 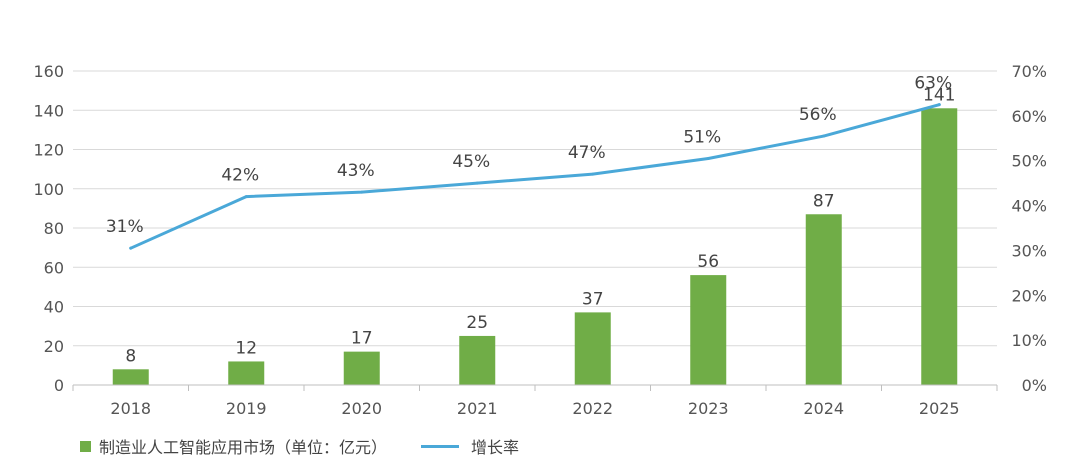 I want to click on growth-rate-label: 31%, so click(x=125, y=227).